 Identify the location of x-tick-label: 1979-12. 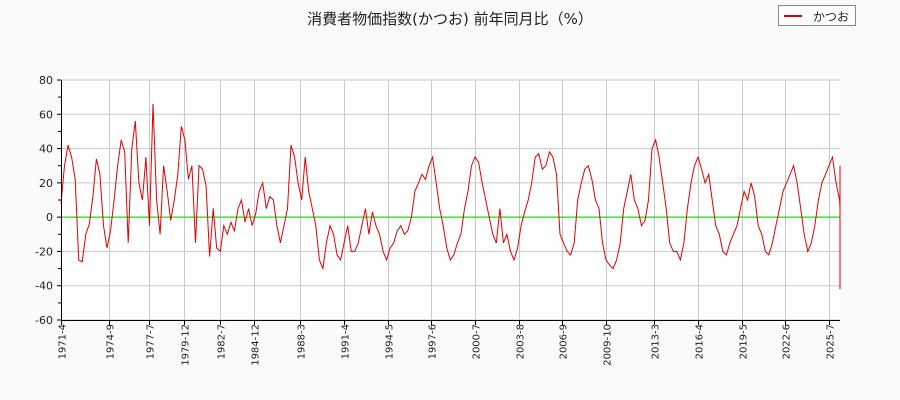
(186, 345).